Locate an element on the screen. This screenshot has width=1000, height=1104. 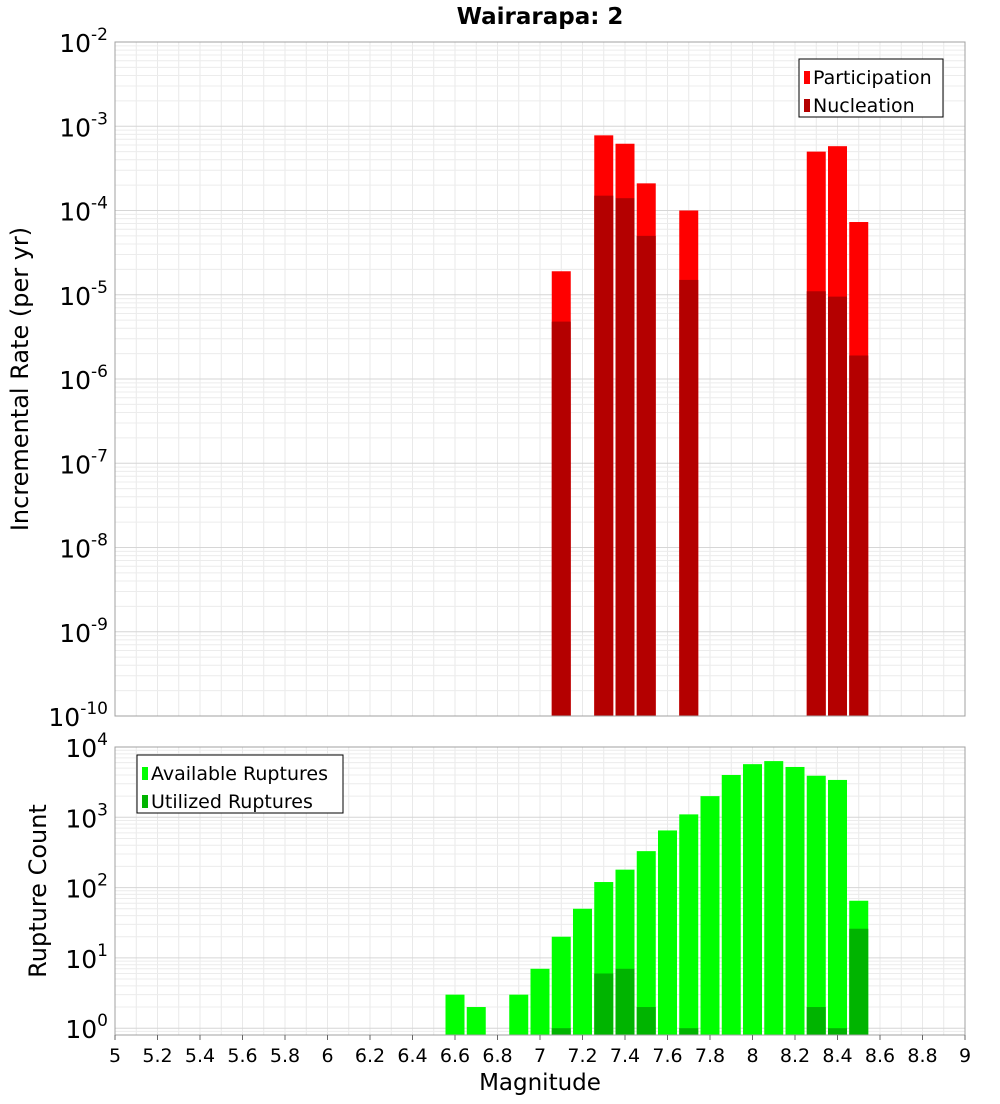
chart-title: Wairarapa: 2 is located at coordinates (540, 17).